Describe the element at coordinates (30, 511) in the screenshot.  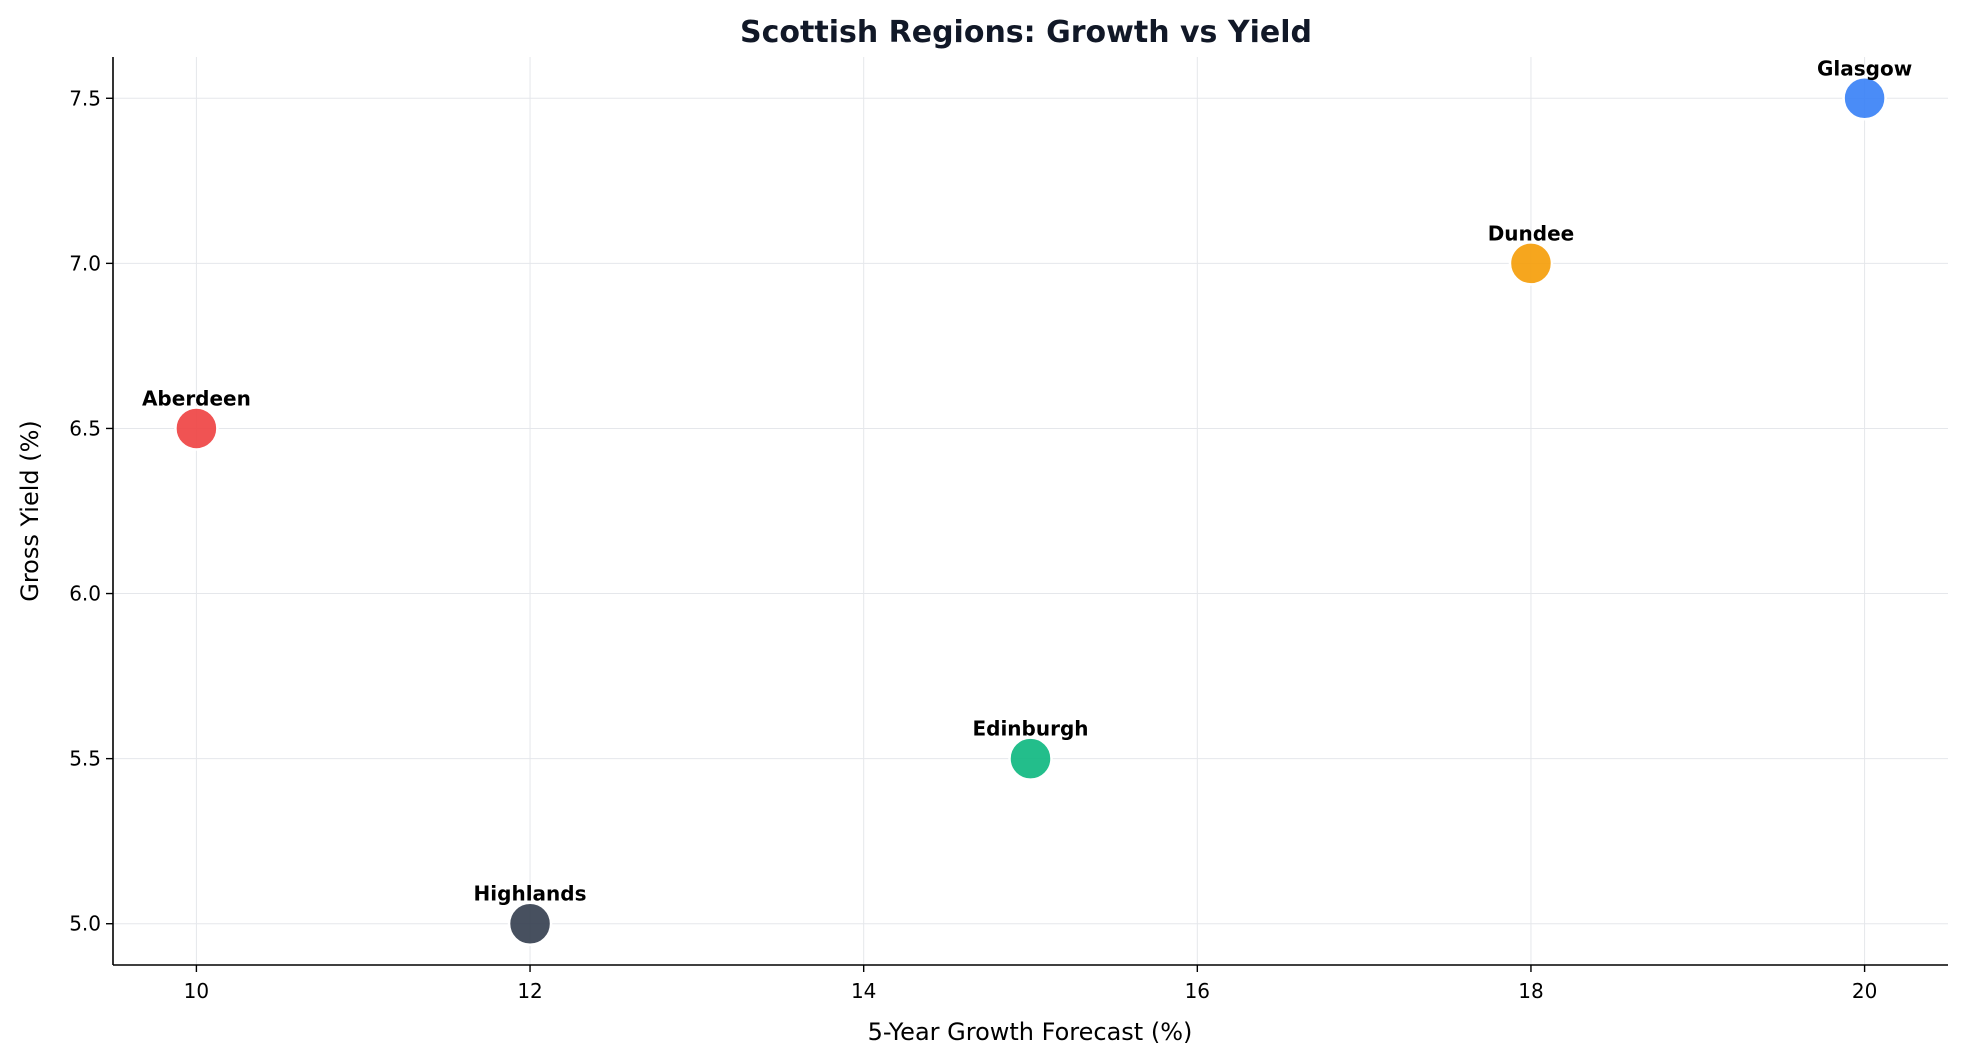
I see `y-axis-label: Gross Yield (%)` at that location.